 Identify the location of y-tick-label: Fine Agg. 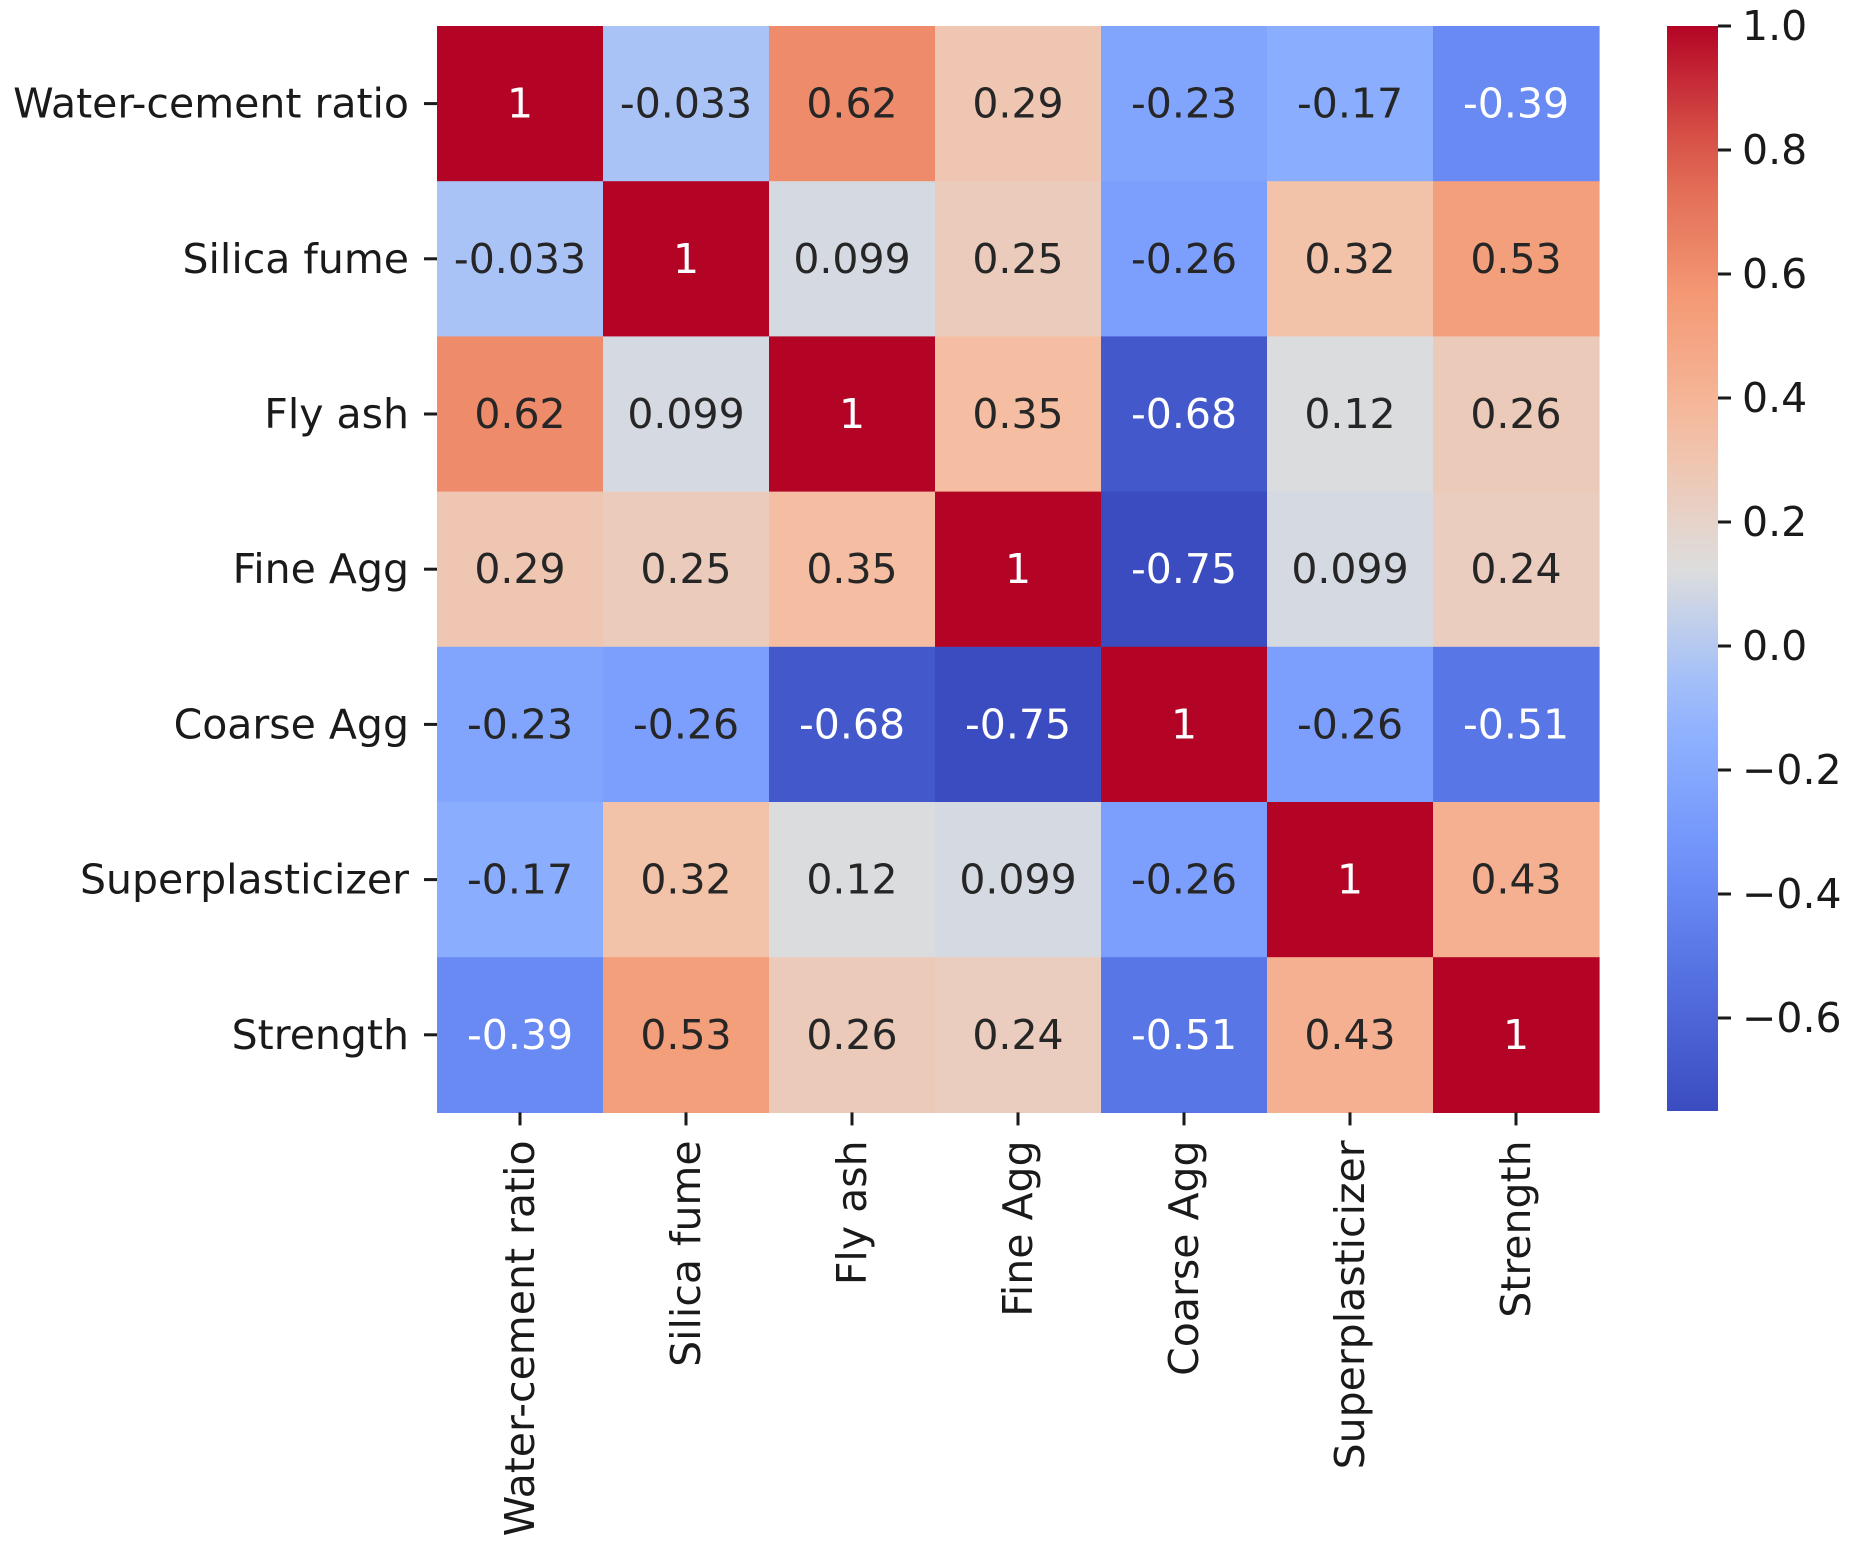
(321, 569).